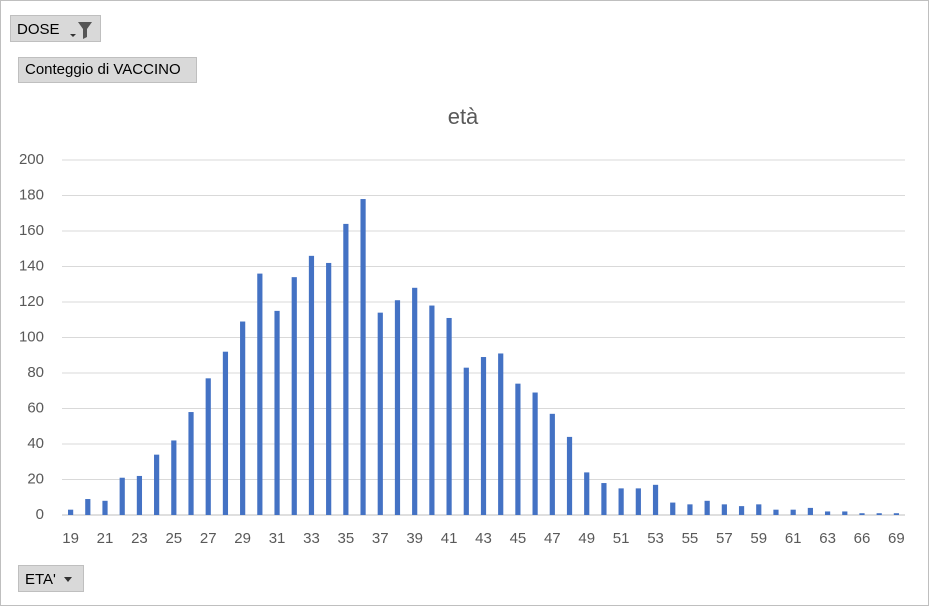  I want to click on x-tick-label: 47, so click(552, 538).